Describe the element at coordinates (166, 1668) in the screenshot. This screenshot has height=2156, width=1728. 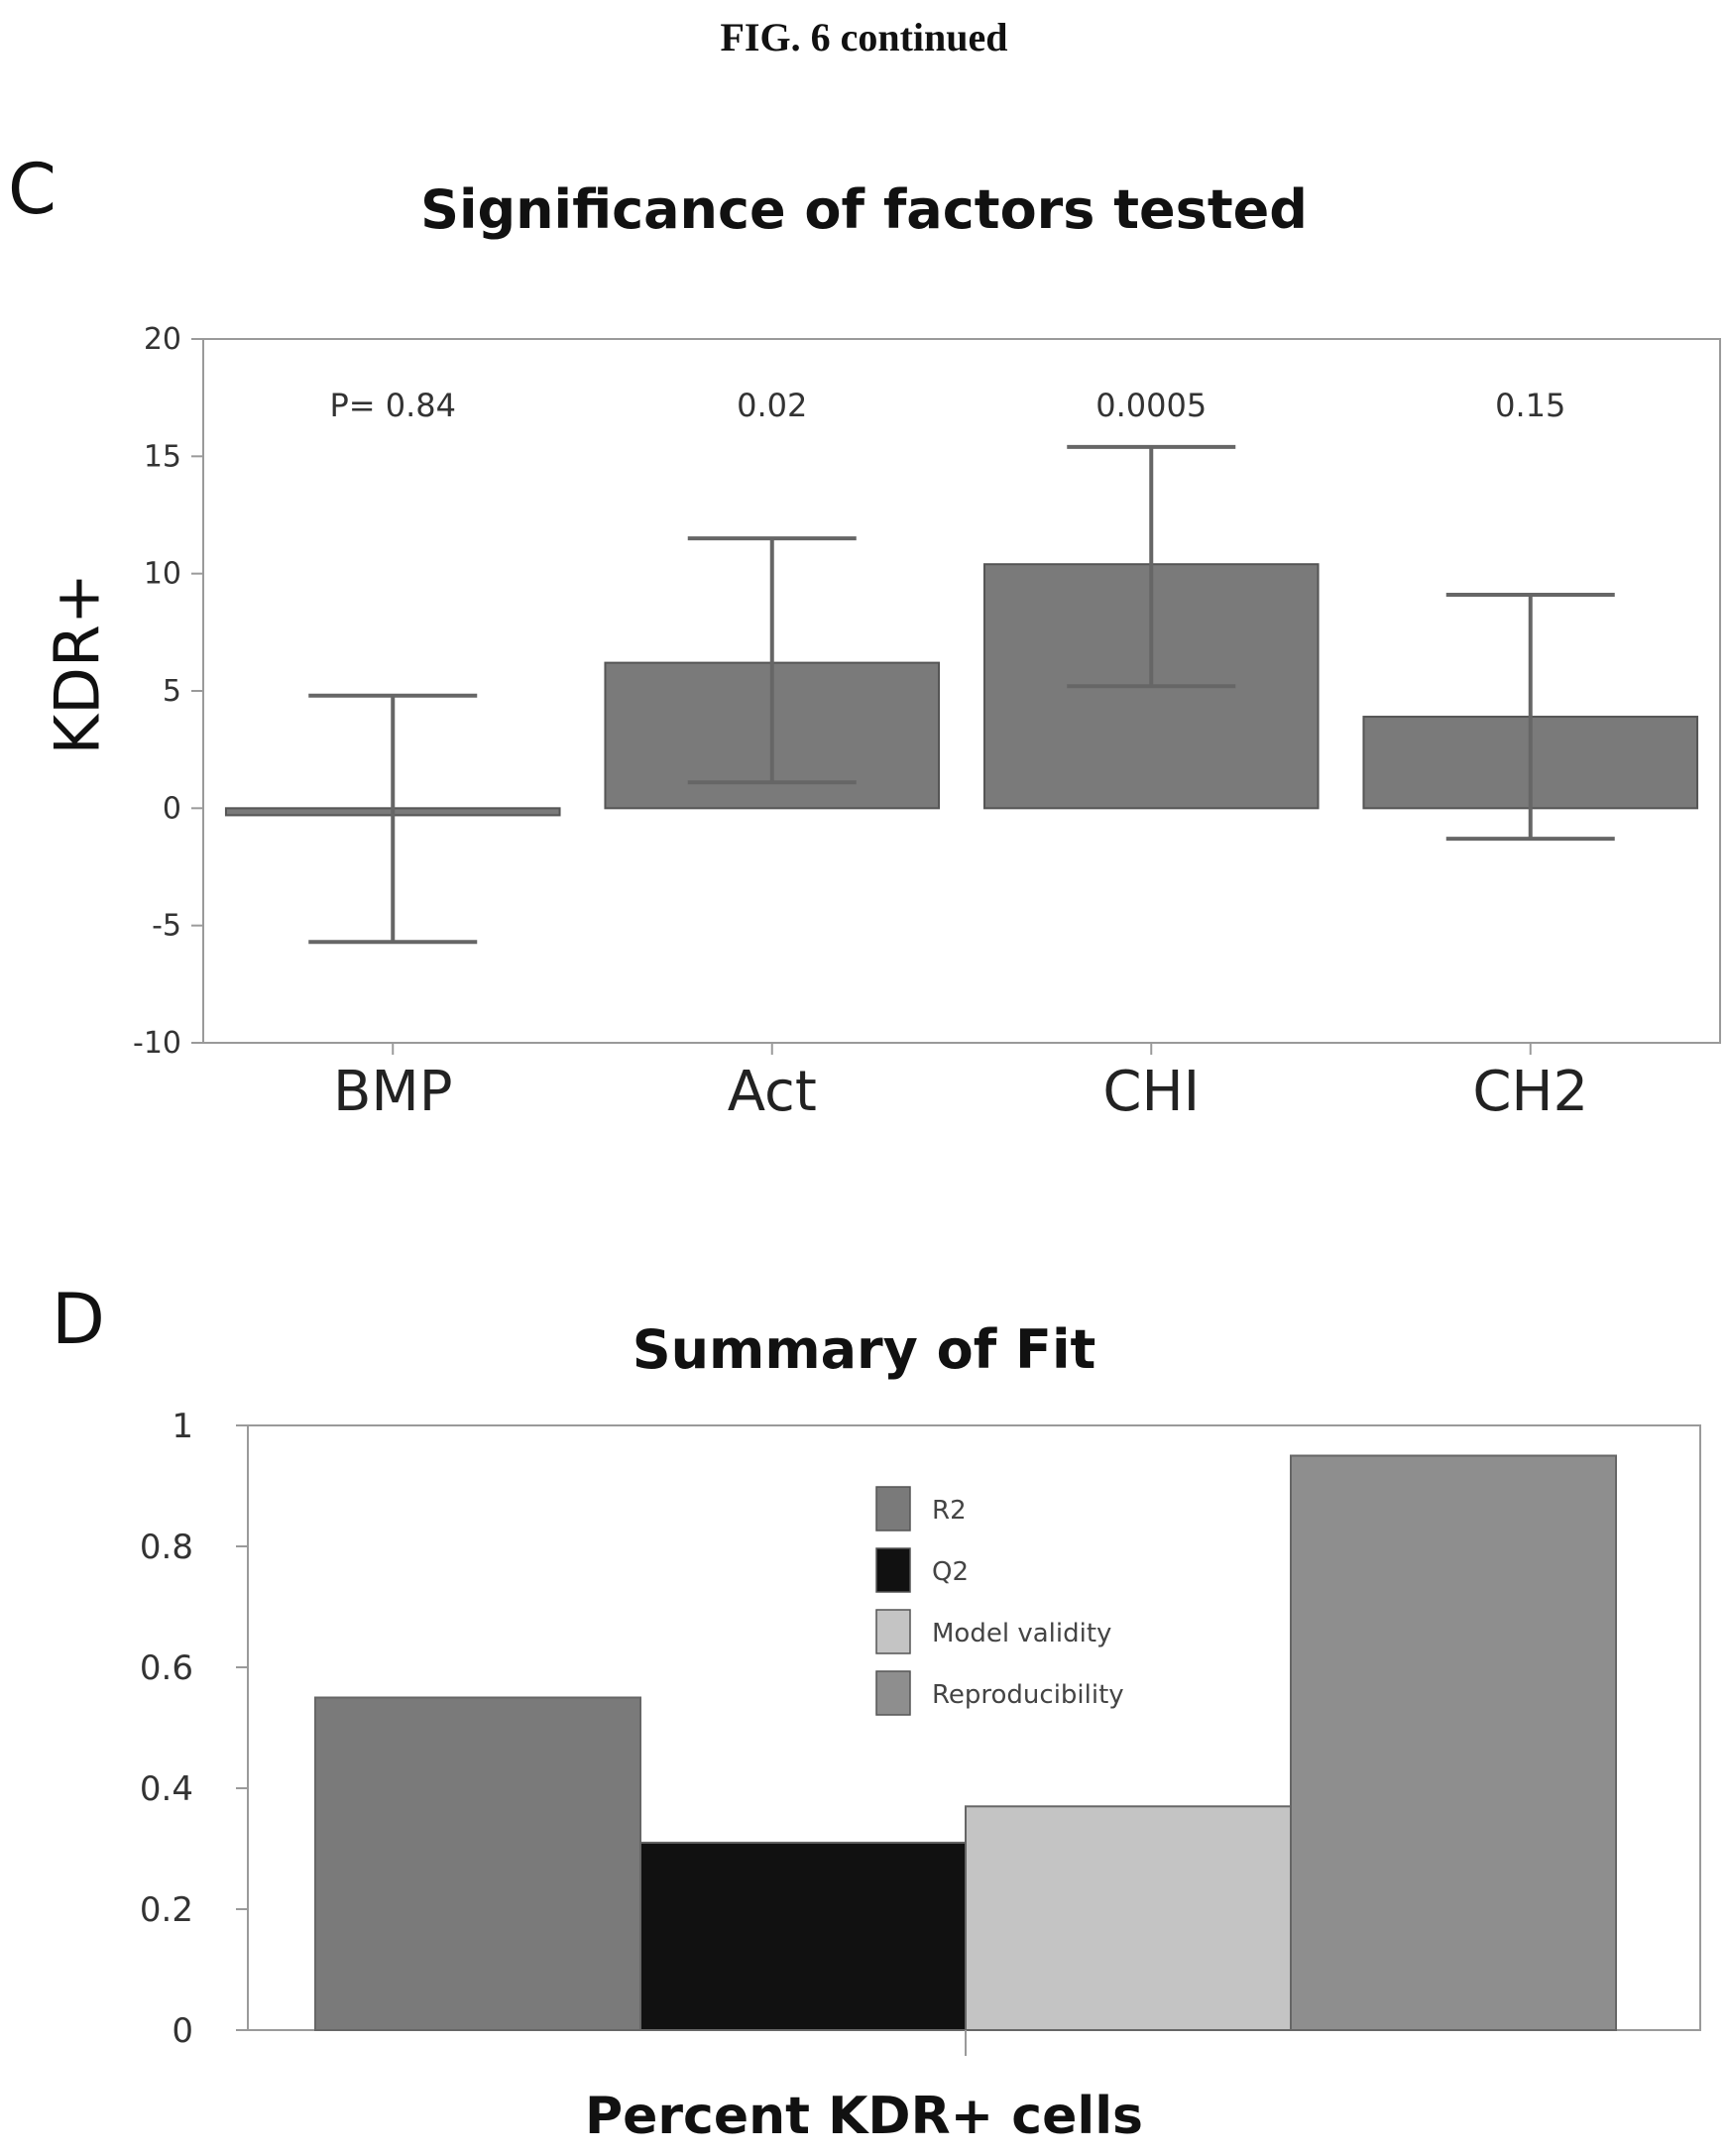
I see `y-tick-label: 0.6` at that location.